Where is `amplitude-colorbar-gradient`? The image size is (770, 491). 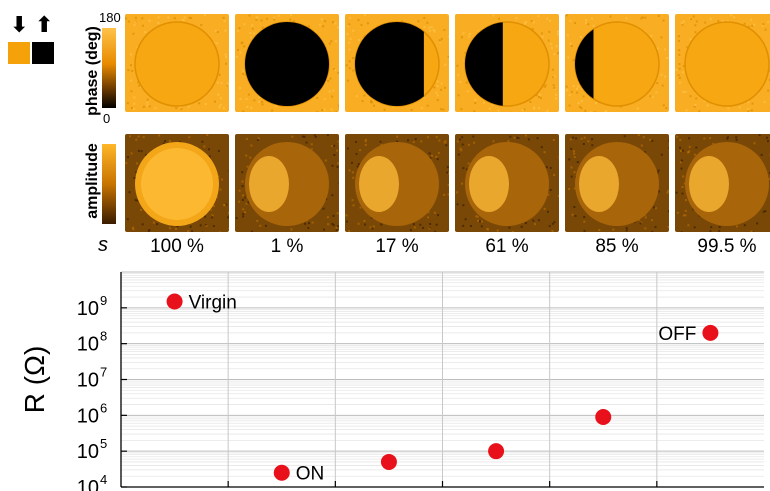 amplitude-colorbar-gradient is located at coordinates (109, 184).